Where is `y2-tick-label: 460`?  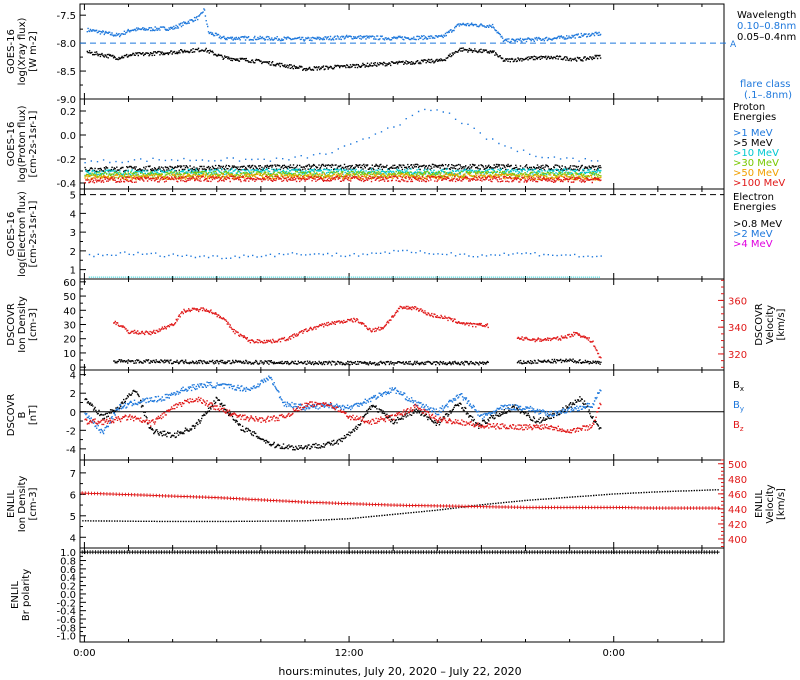
y2-tick-label: 460 is located at coordinates (737, 495).